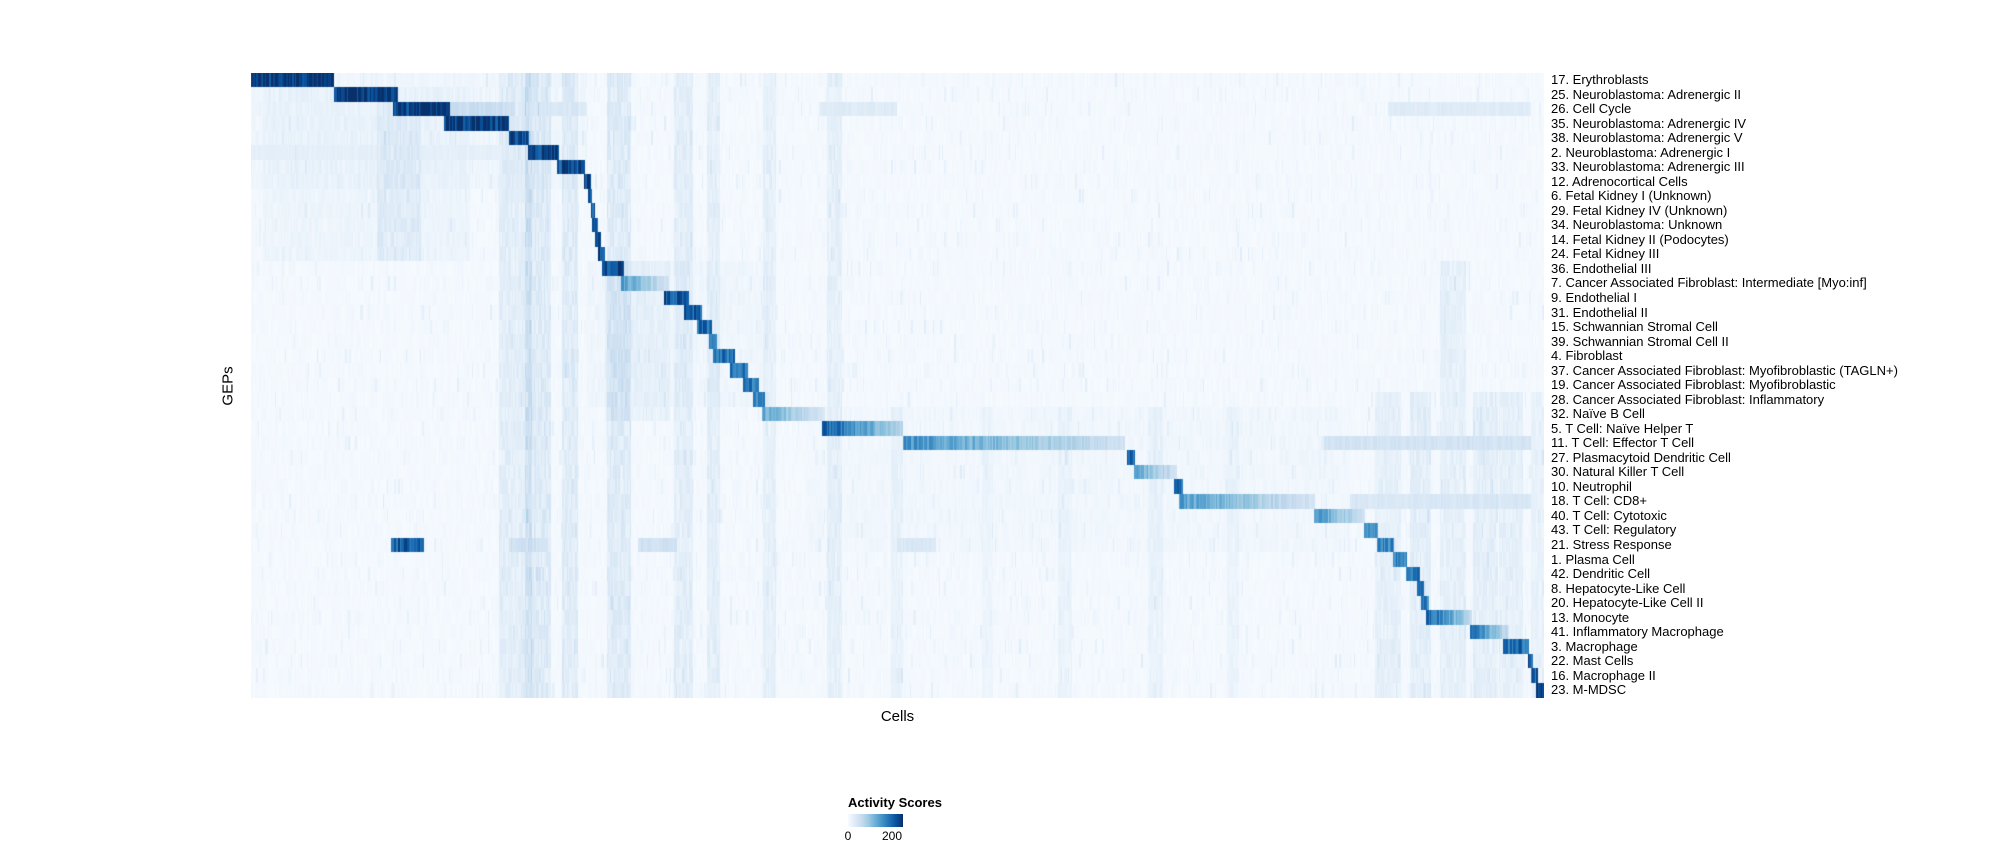 This screenshot has height=851, width=2006. I want to click on row-label: 42. Dendritic Cell, so click(1600, 574).